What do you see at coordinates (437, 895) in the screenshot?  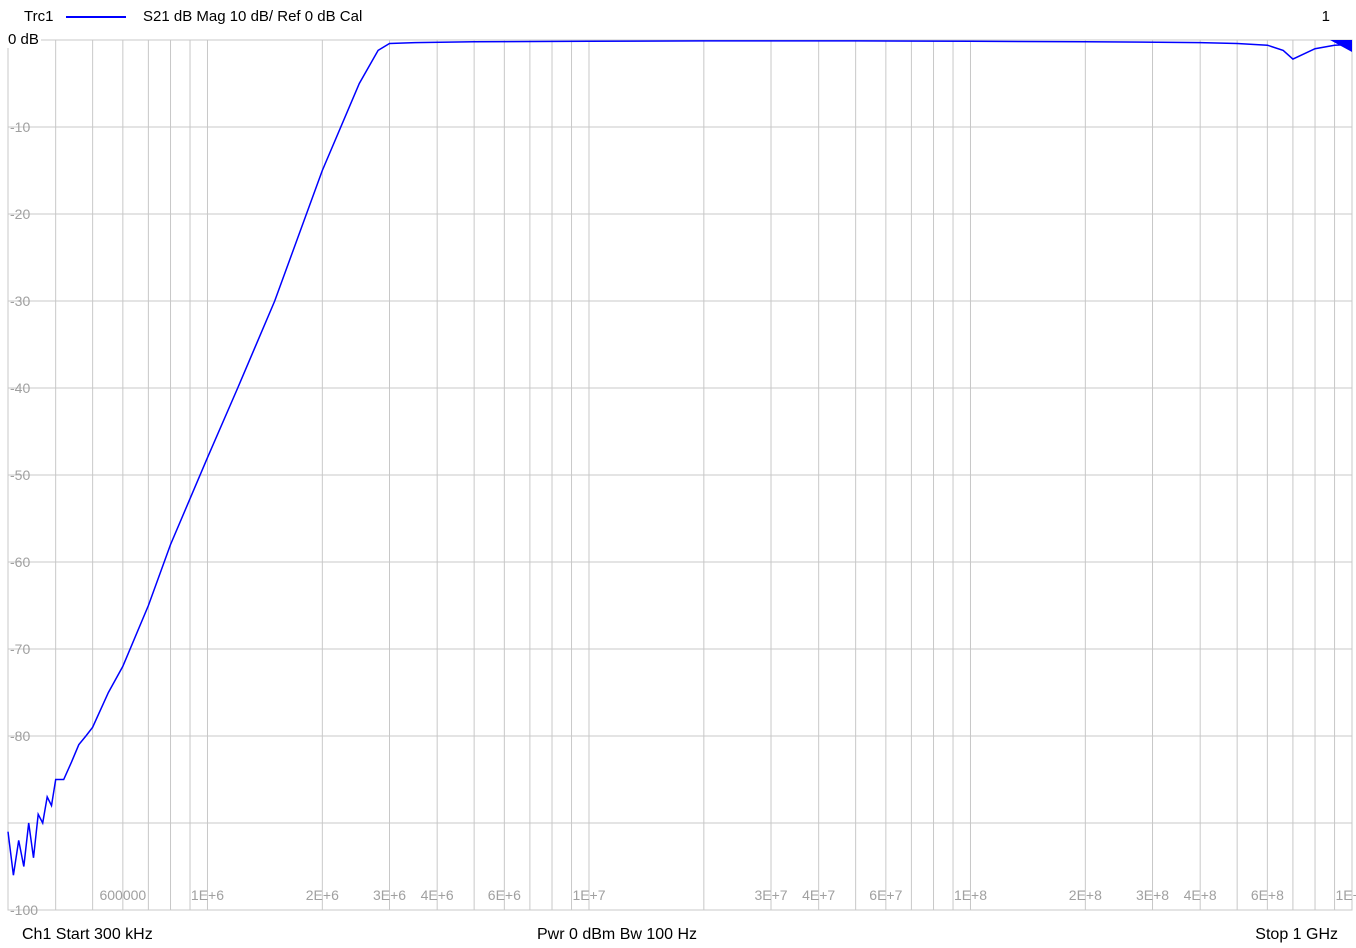 I see `x-tick-label: 4E+6` at bounding box center [437, 895].